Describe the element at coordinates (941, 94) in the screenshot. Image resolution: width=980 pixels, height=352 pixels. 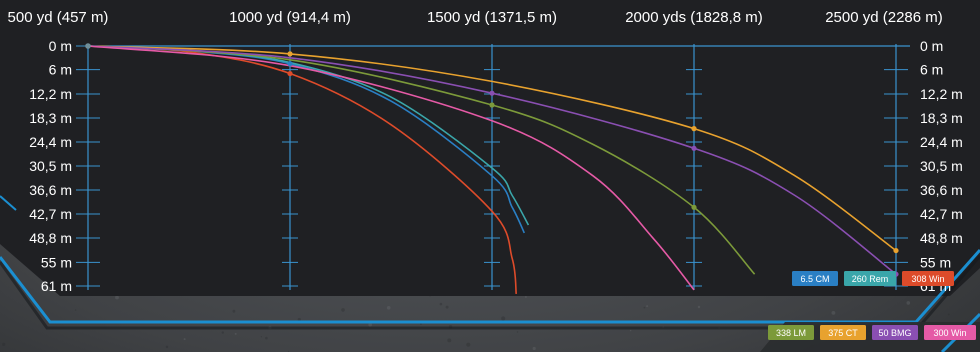
I see `y-tick-label-right: 12,2 m` at that location.